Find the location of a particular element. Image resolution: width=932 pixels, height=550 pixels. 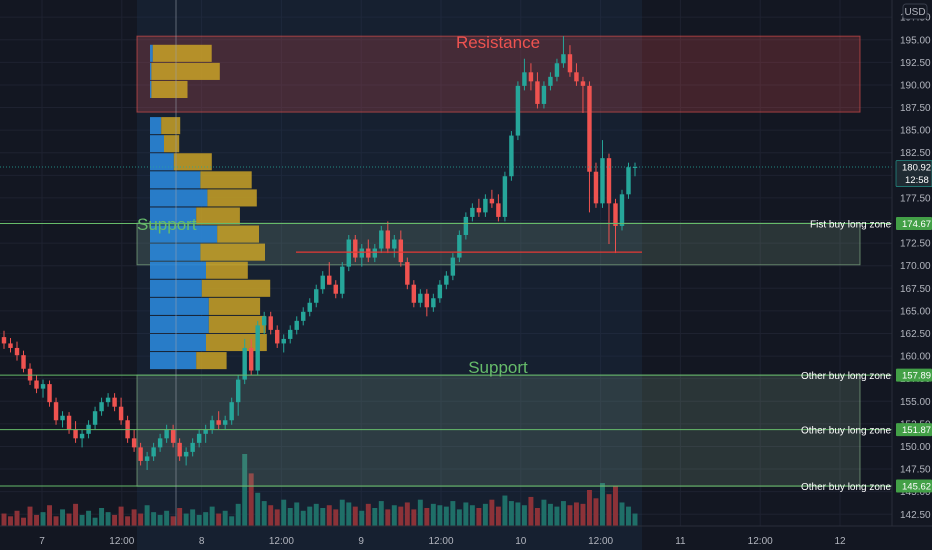

price-tick-label: 162.50 is located at coordinates (915, 334).